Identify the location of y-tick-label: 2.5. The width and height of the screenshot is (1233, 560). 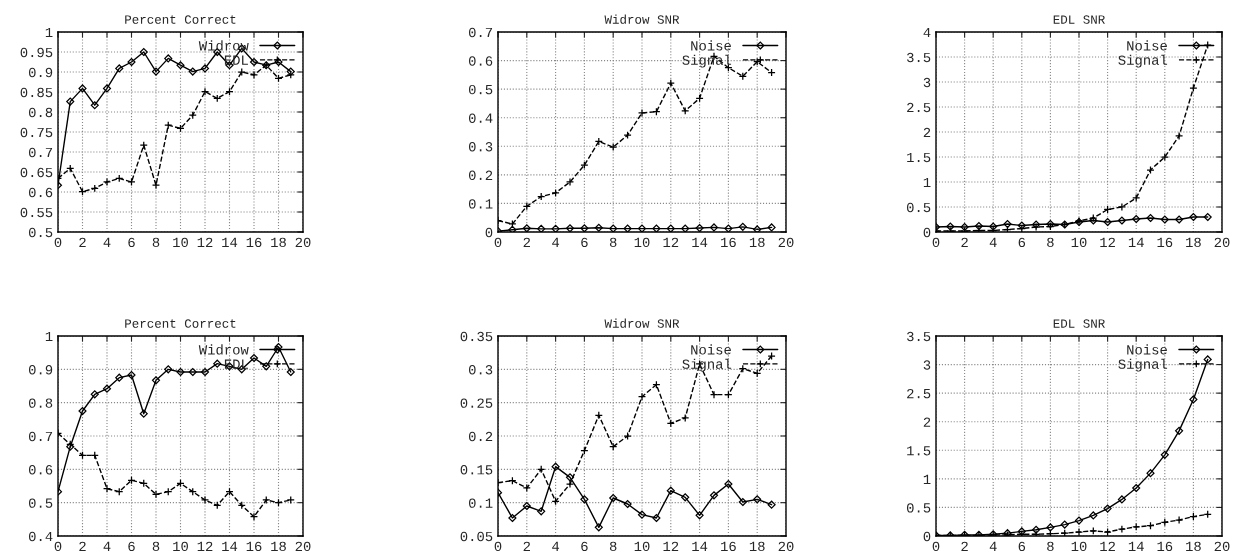
(919, 393).